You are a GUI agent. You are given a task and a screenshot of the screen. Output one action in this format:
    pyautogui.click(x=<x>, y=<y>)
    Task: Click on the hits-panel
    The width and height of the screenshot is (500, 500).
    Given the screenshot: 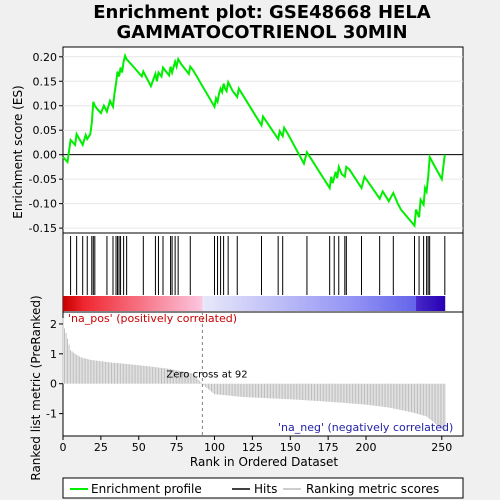 What is the action you would take?
    pyautogui.click(x=263, y=272)
    